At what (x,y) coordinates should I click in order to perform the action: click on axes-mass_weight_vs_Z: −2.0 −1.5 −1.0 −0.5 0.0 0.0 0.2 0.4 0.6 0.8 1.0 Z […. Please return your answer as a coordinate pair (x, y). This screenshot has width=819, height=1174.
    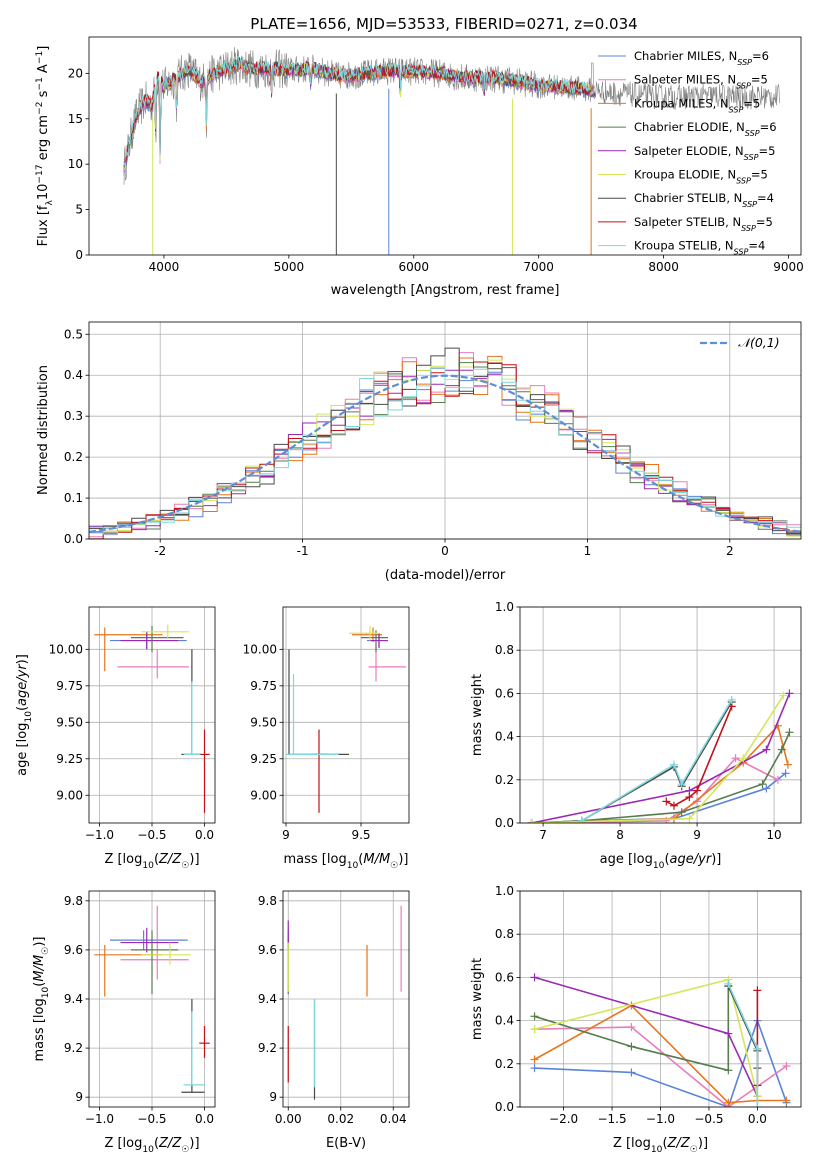
    Looking at the image, I should click on (636, 1019).